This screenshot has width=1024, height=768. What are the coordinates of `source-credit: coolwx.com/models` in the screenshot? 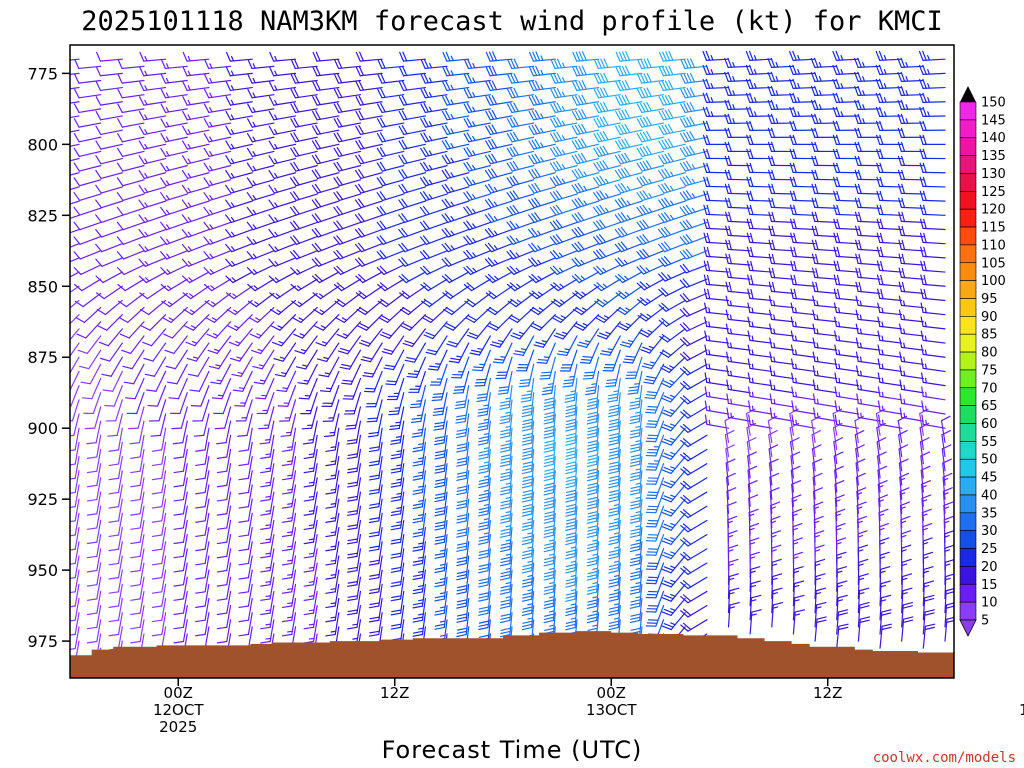 It's located at (944, 758).